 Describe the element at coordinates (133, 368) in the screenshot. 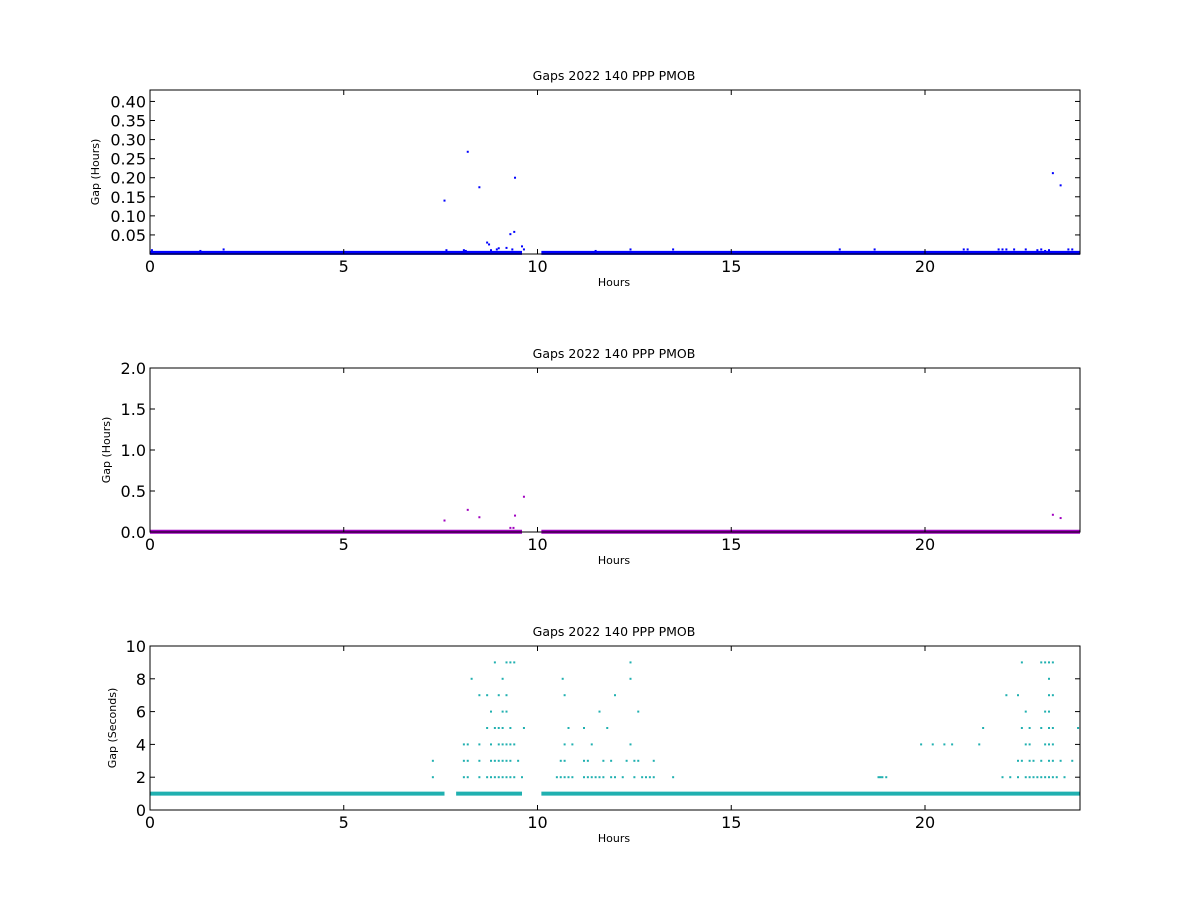

I see `y-tick-label: 2.0` at that location.